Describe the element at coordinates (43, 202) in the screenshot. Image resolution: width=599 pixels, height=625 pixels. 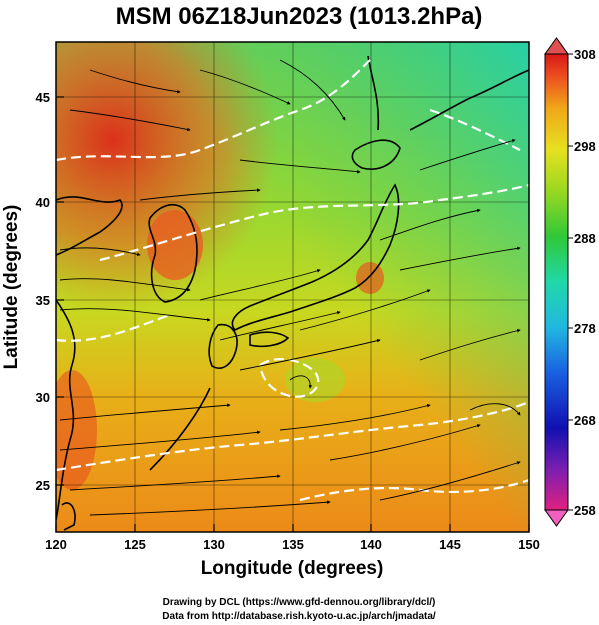
I see `y-tick-label: 40` at that location.